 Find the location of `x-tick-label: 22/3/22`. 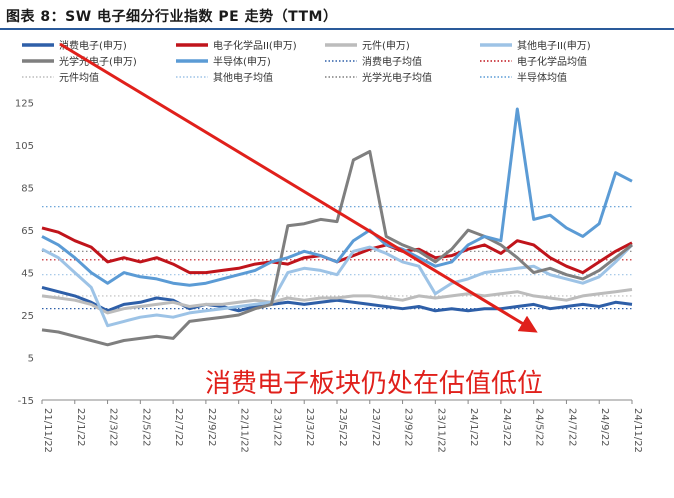

x-tick-label: 22/3/22 is located at coordinates (113, 427).